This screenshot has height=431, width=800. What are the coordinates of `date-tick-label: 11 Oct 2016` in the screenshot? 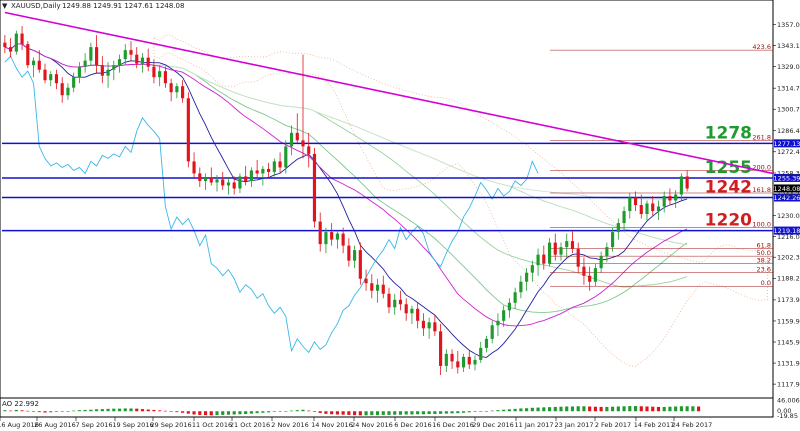 It's located at (212, 425).